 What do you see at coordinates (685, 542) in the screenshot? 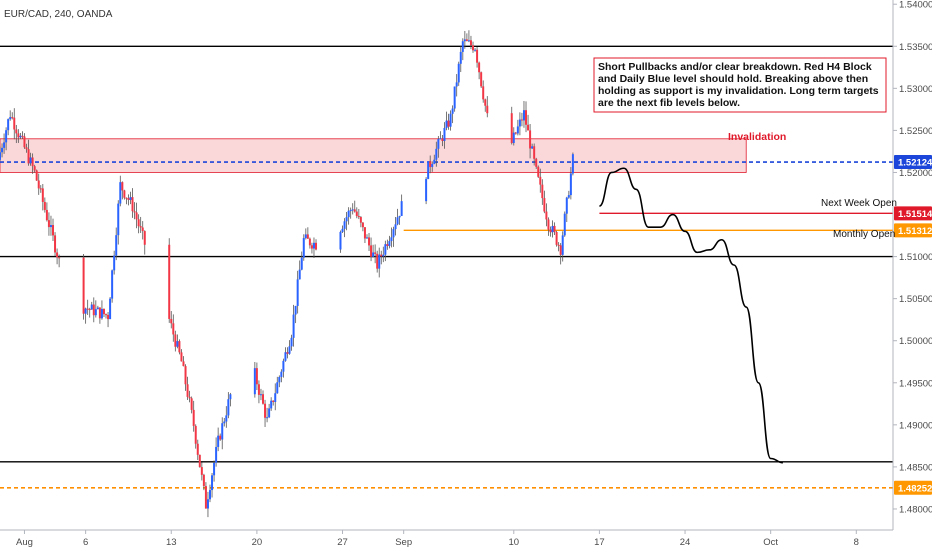
I see `x-tick-label: 24` at bounding box center [685, 542].